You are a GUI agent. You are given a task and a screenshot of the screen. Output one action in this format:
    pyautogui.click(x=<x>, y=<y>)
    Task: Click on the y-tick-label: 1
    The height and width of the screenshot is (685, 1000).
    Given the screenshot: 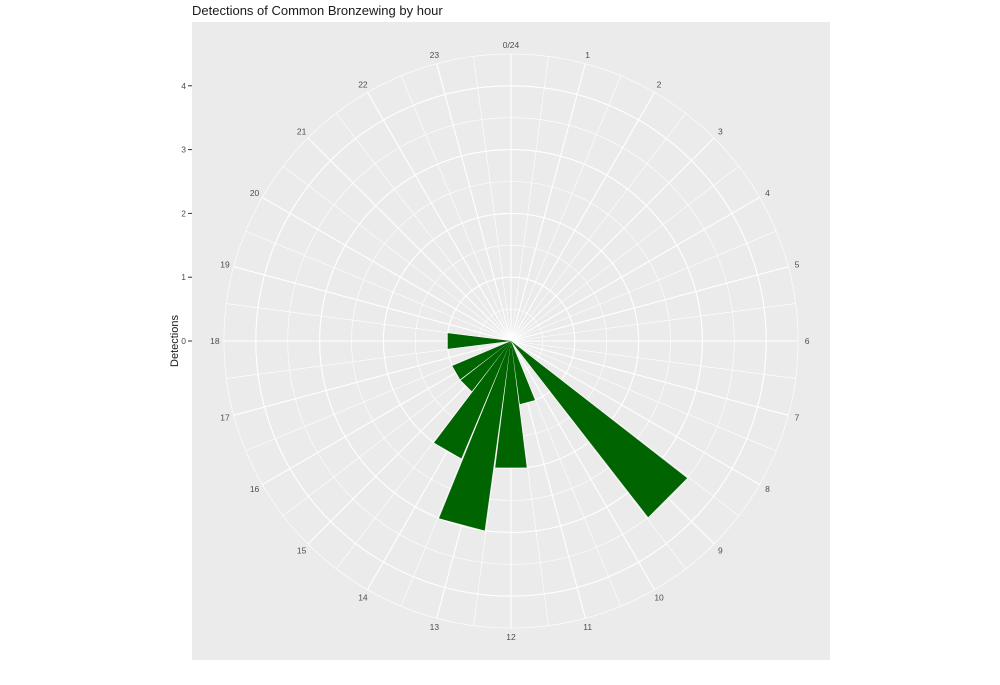 What is the action you would take?
    pyautogui.click(x=183, y=277)
    